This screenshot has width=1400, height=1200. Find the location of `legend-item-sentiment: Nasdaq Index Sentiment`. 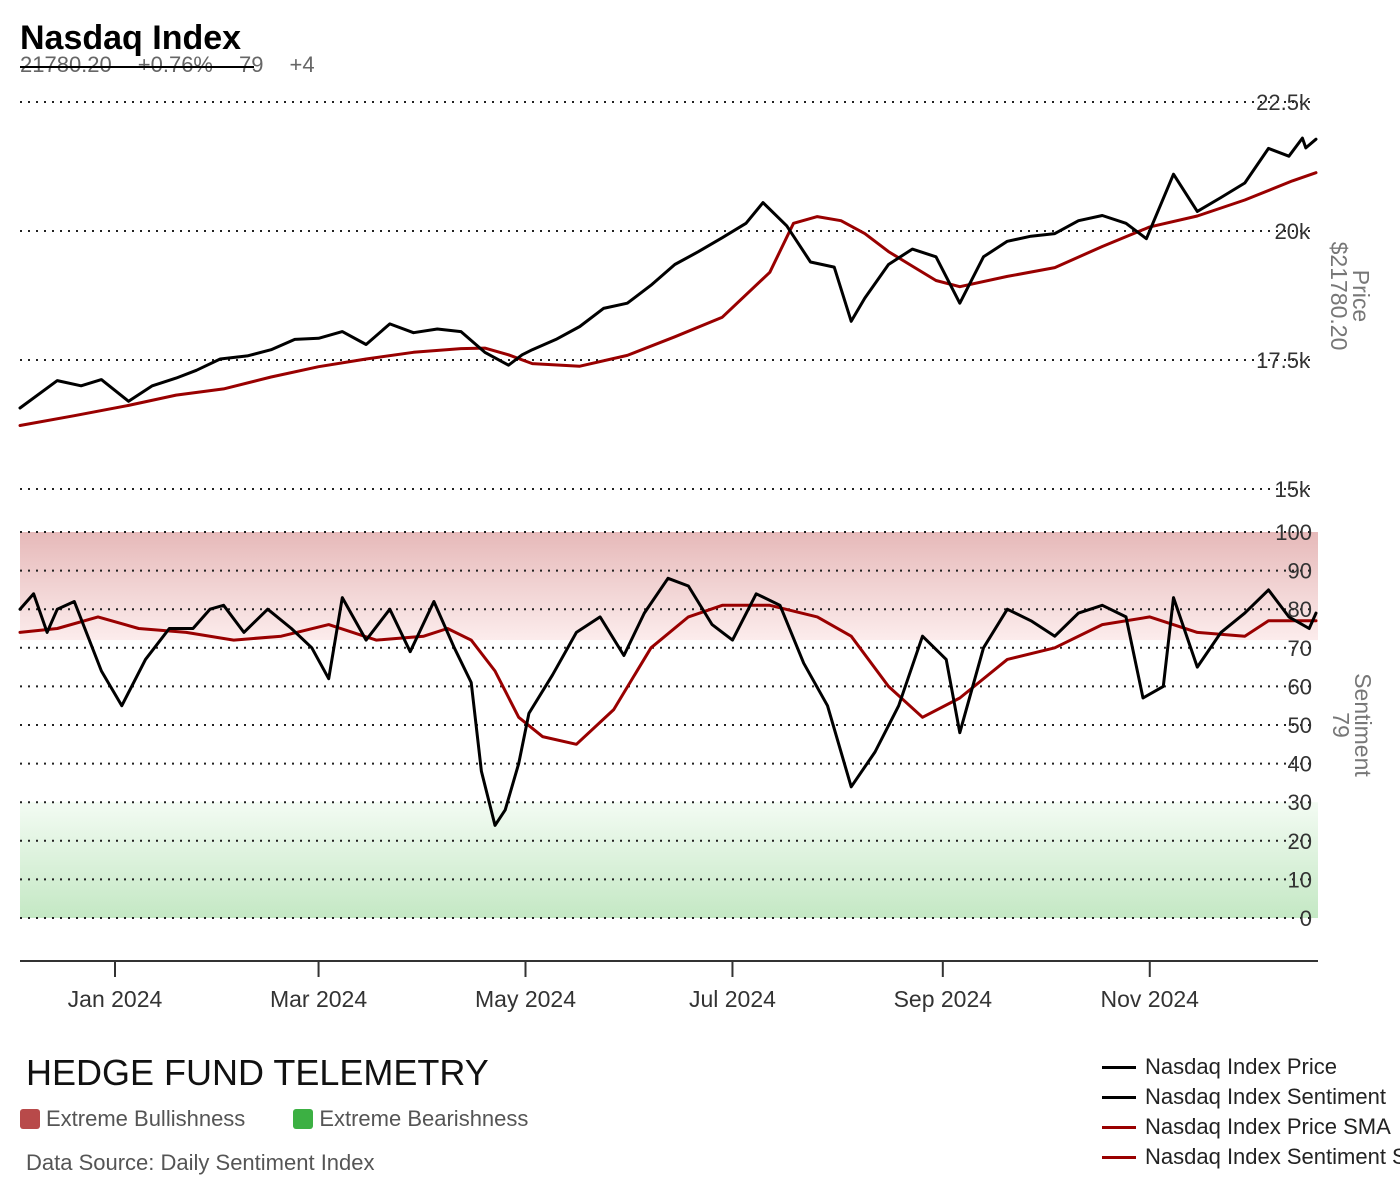

legend-item-sentiment: Nasdaq Index Sentiment is located at coordinates (1251, 1097).